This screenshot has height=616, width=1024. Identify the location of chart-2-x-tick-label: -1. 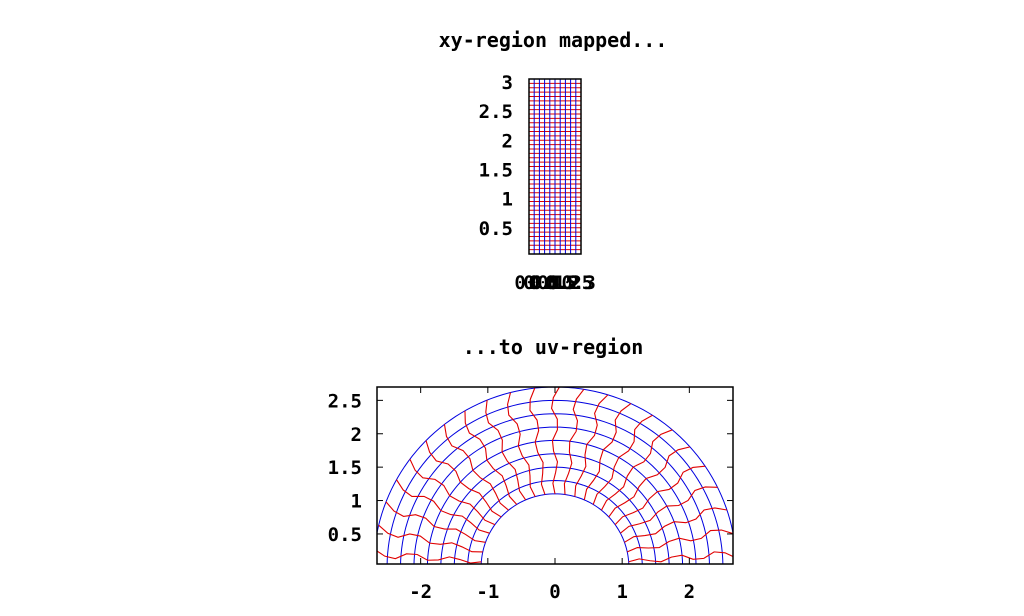
(487, 592).